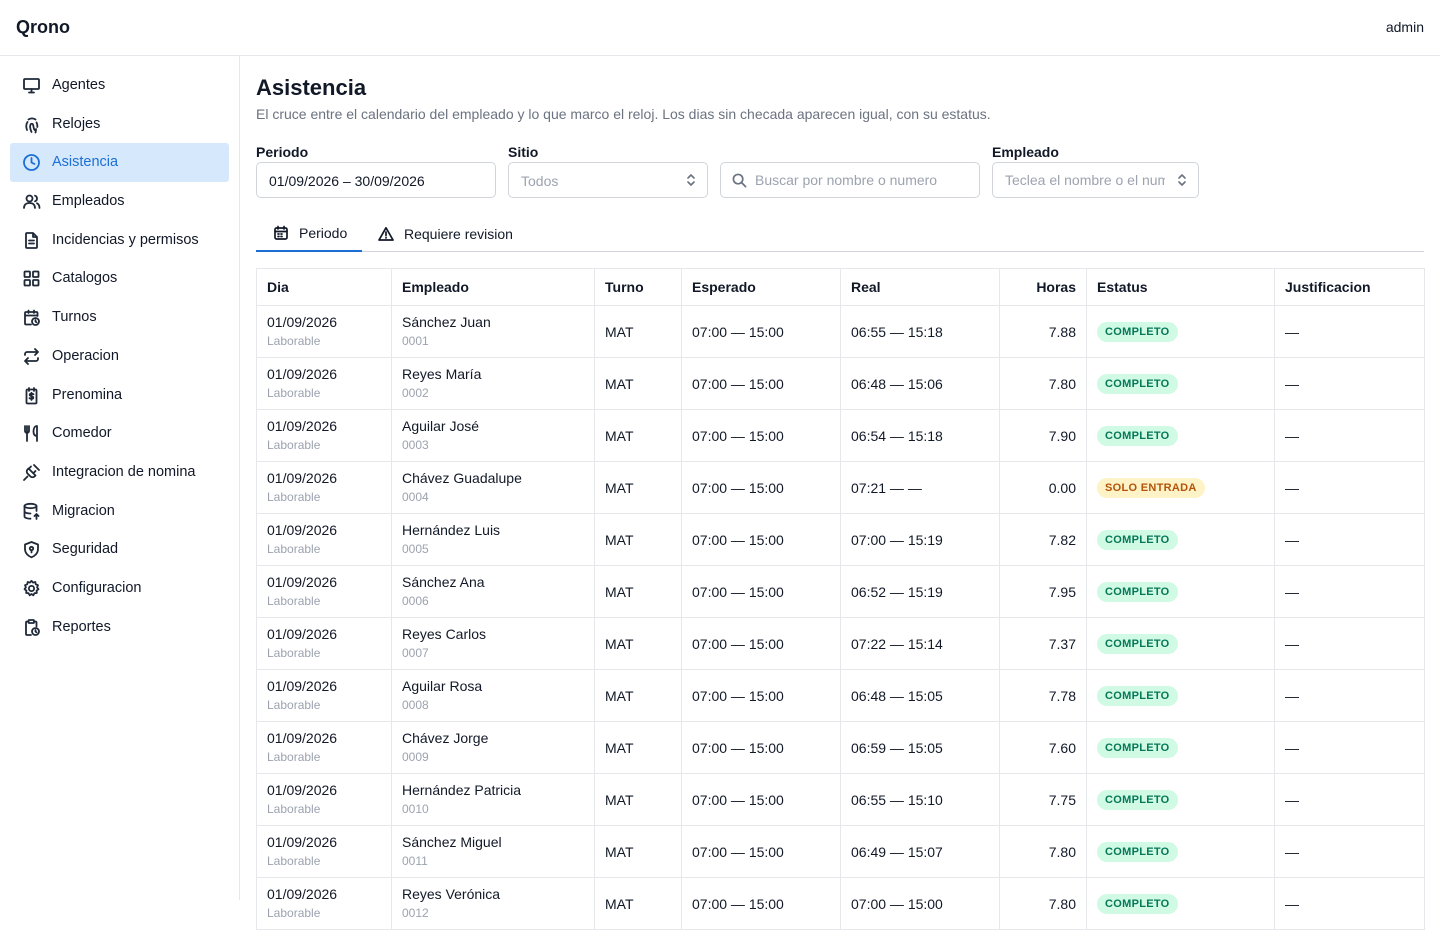 Image resolution: width=1440 pixels, height=930 pixels. Describe the element at coordinates (451, 530) in the screenshot. I see `empleado-name: Hernández Luis` at that location.